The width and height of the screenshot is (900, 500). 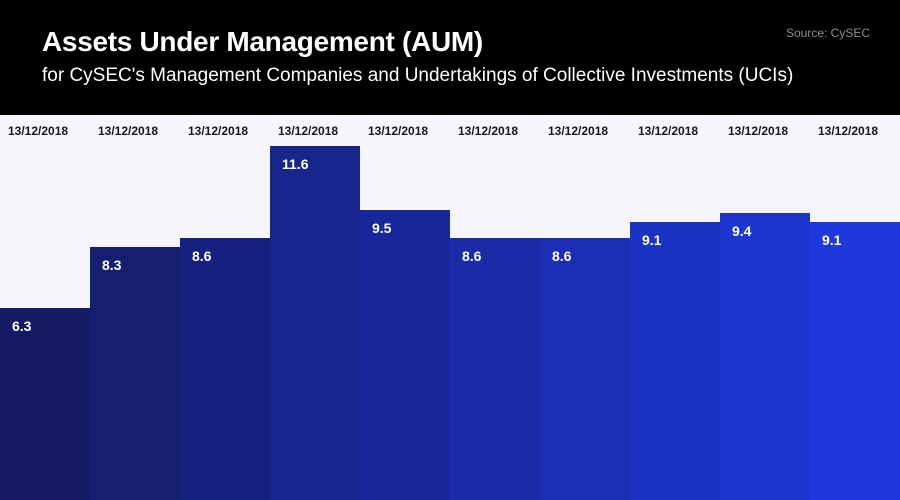 I want to click on bar-column: 13/12/2018 8.3, so click(x=135, y=307).